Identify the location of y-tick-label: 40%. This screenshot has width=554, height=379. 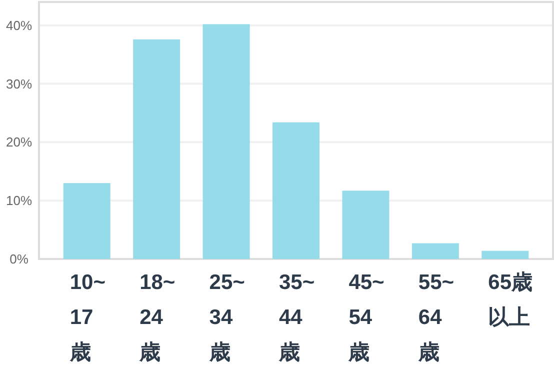
(19, 25).